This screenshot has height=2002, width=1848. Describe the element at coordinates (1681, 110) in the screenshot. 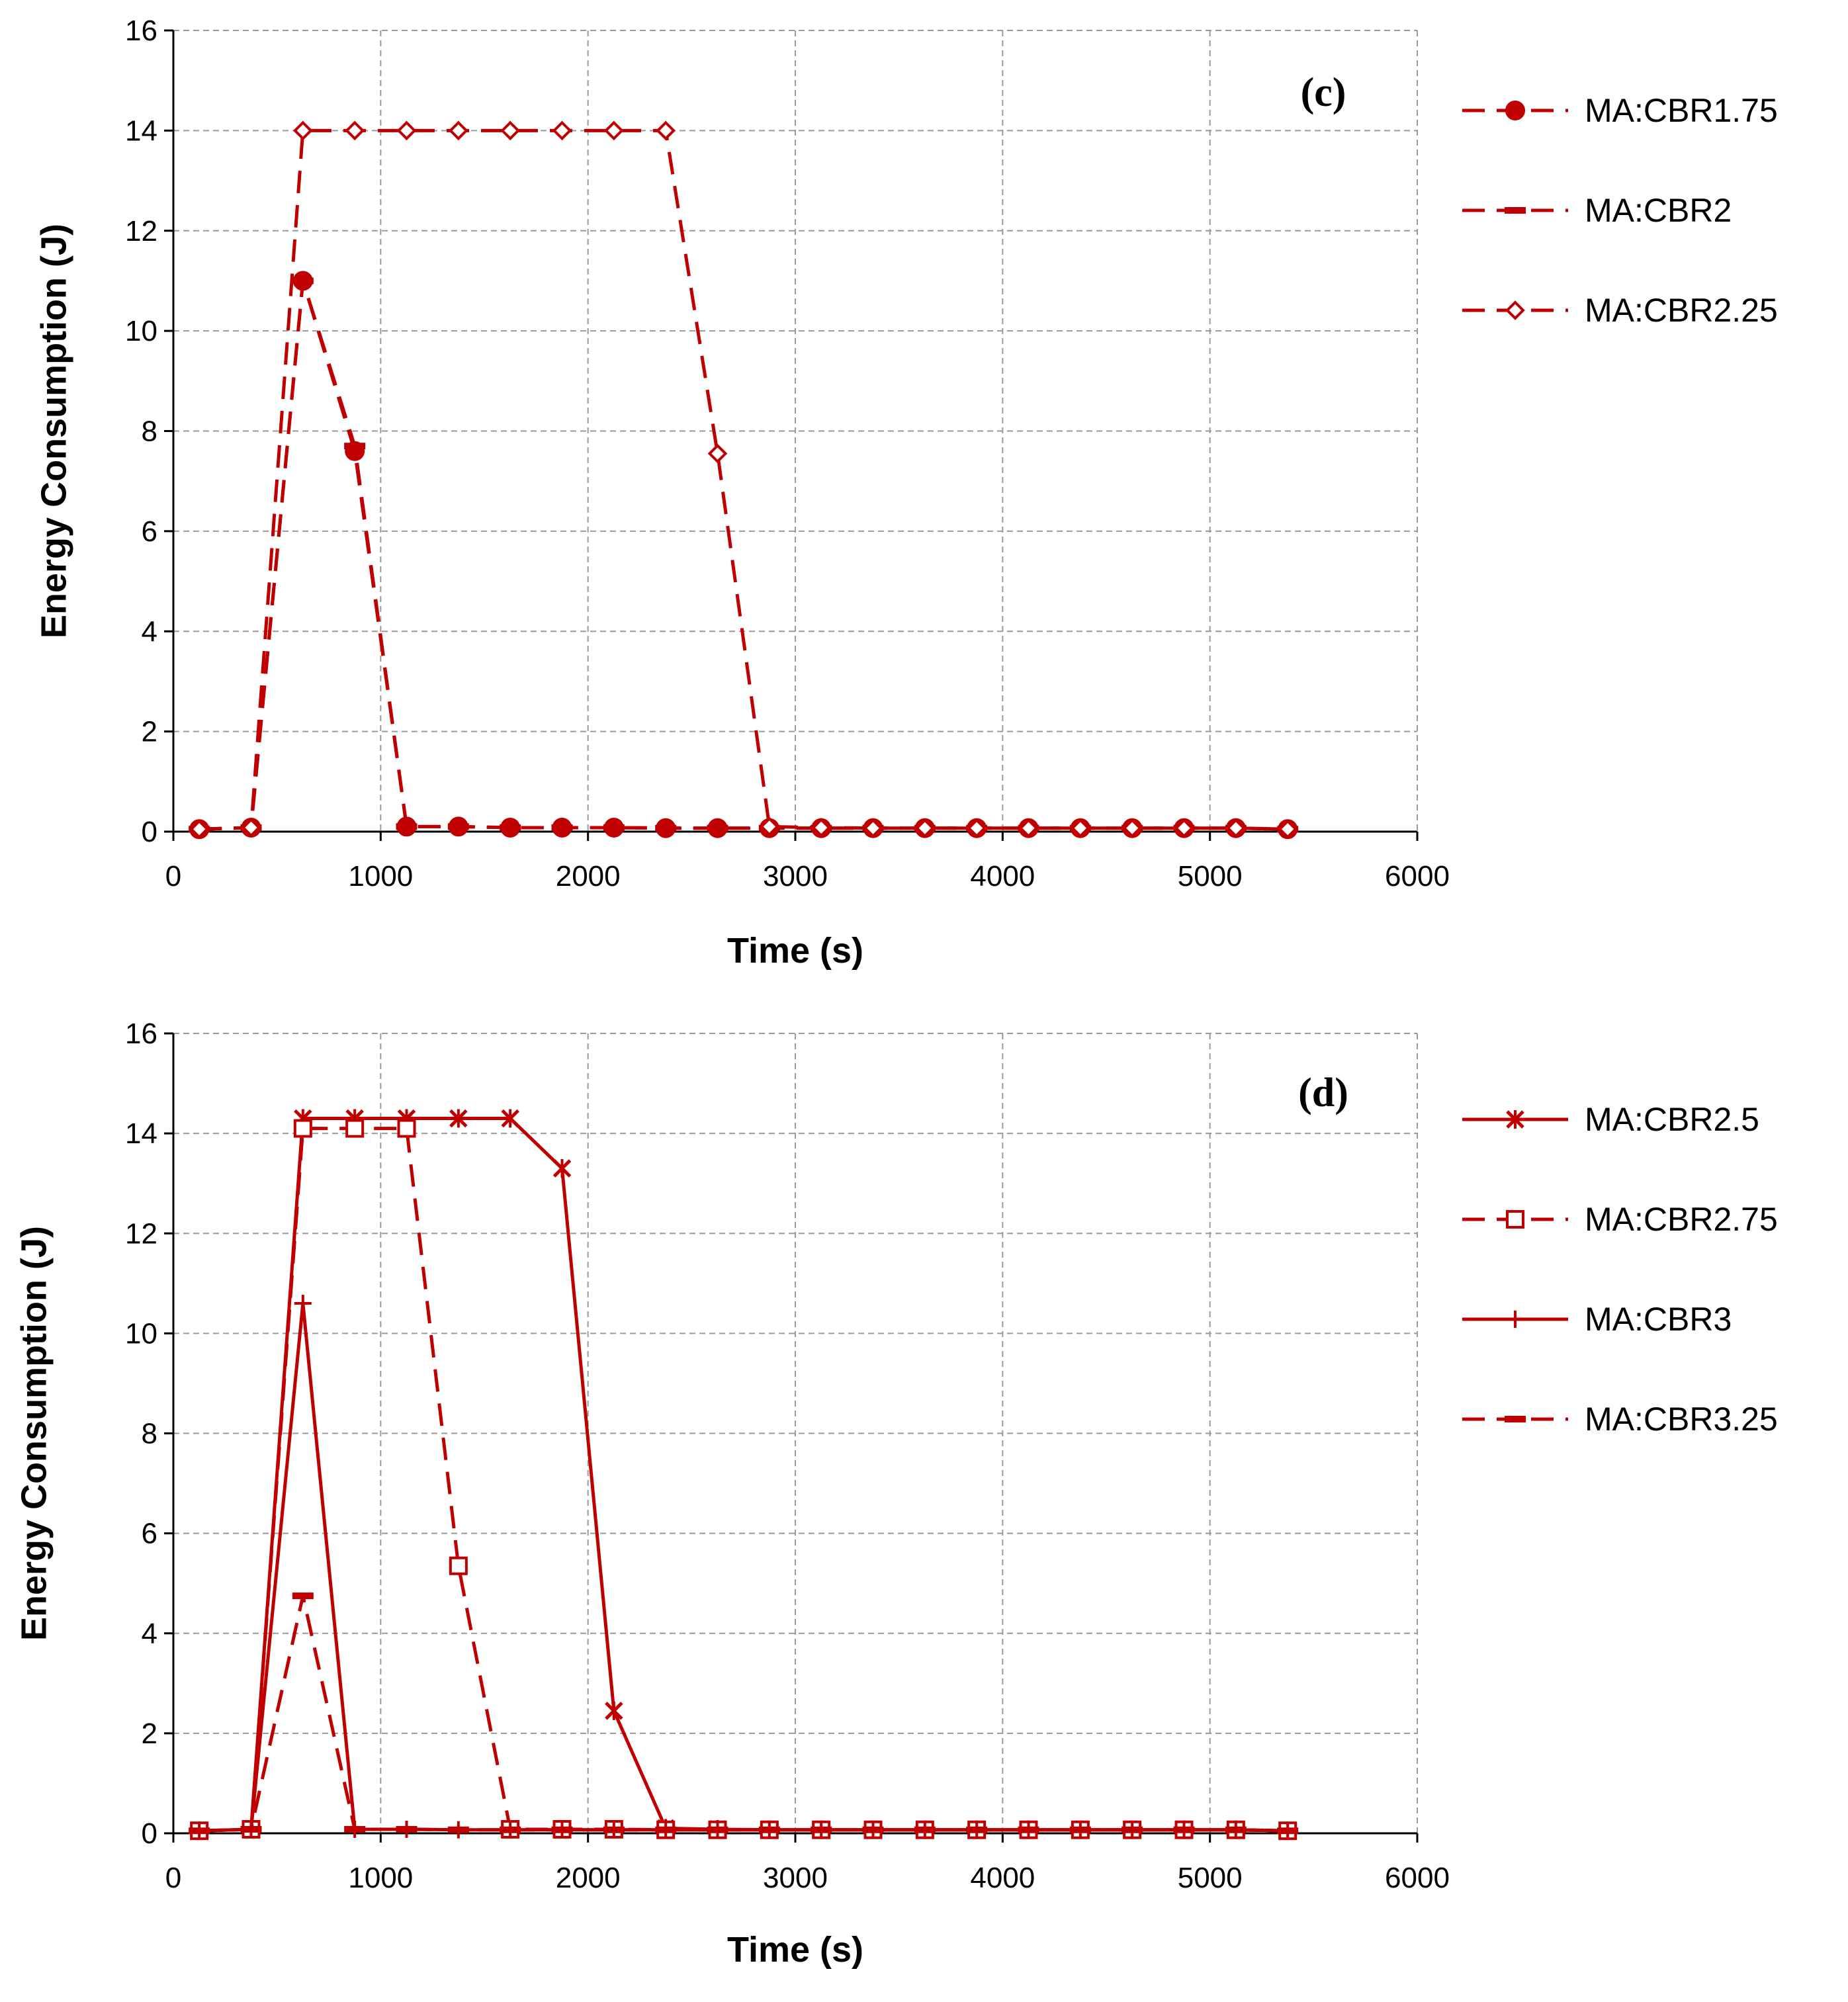

I see `legend-label: MA:CBR1.75` at that location.